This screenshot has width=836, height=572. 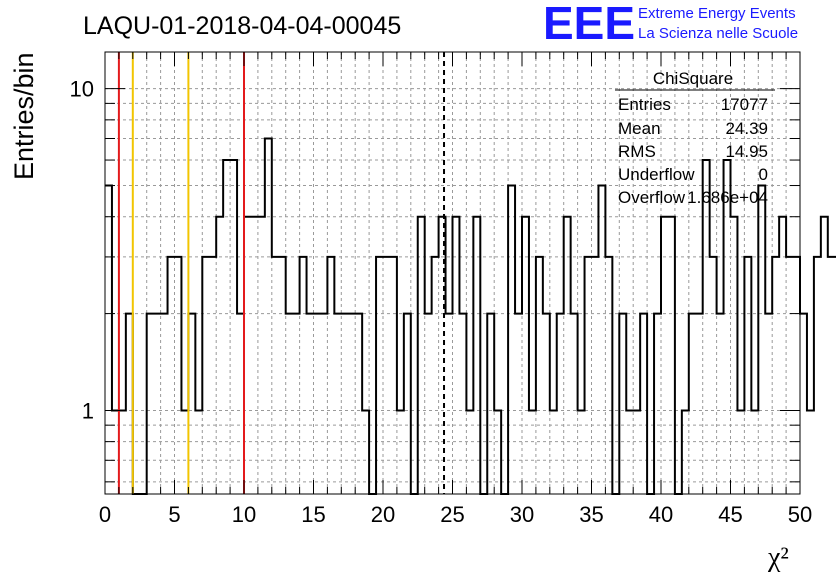 What do you see at coordinates (313, 514) in the screenshot?
I see `x-tick-label: 15` at bounding box center [313, 514].